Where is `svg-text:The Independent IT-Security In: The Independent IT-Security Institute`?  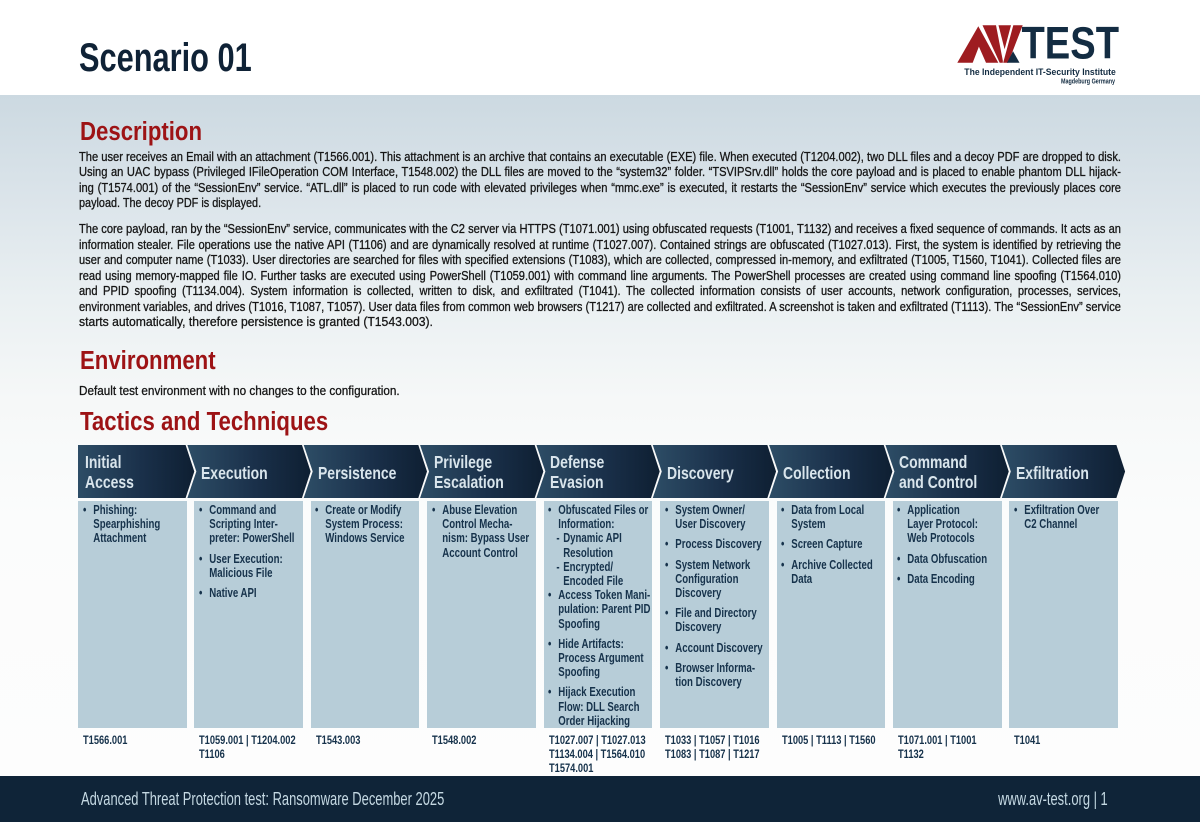
svg-text:The Independent IT-Security In: The Independent IT-Security Institute is located at coordinates (1040, 72).